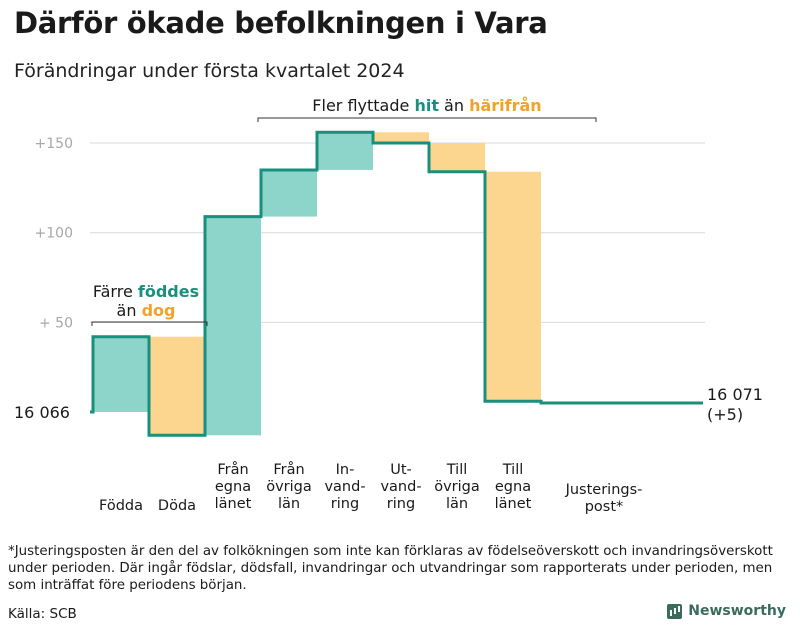 Image resolution: width=800 pixels, height=625 pixels. I want to click on category-label: Döda, so click(177, 506).